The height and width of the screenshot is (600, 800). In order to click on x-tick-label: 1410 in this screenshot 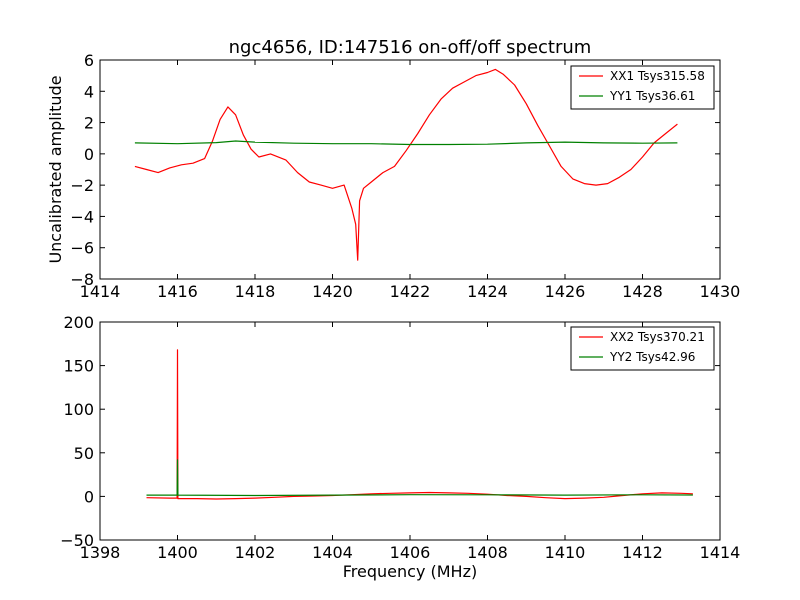, I will do `click(565, 552)`.